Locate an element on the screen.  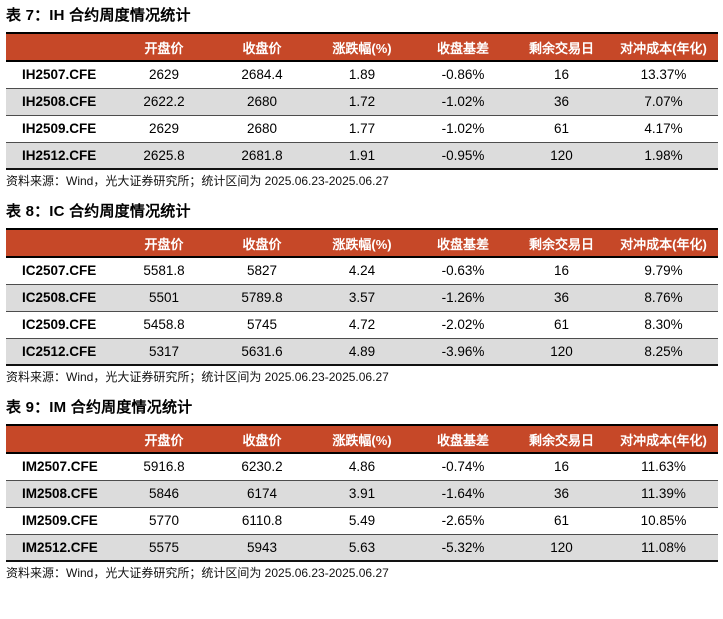
value-cell: 2622.2 is located at coordinates (164, 101).